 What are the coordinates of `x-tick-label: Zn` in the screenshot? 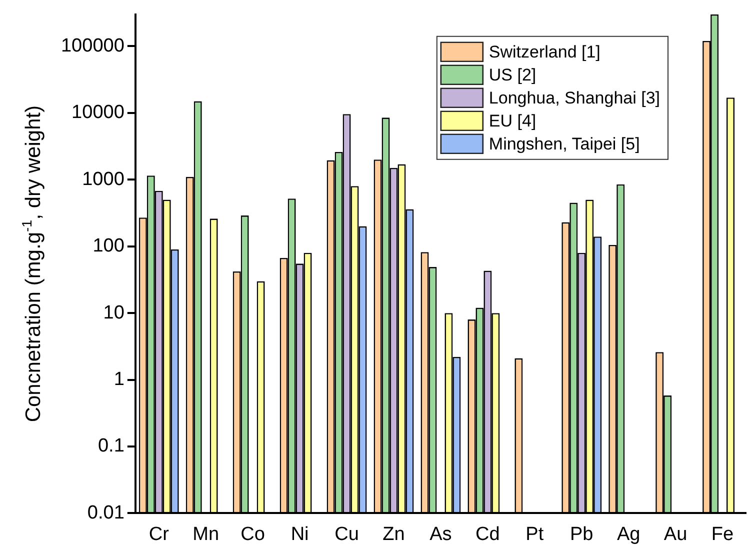 It's located at (393, 534).